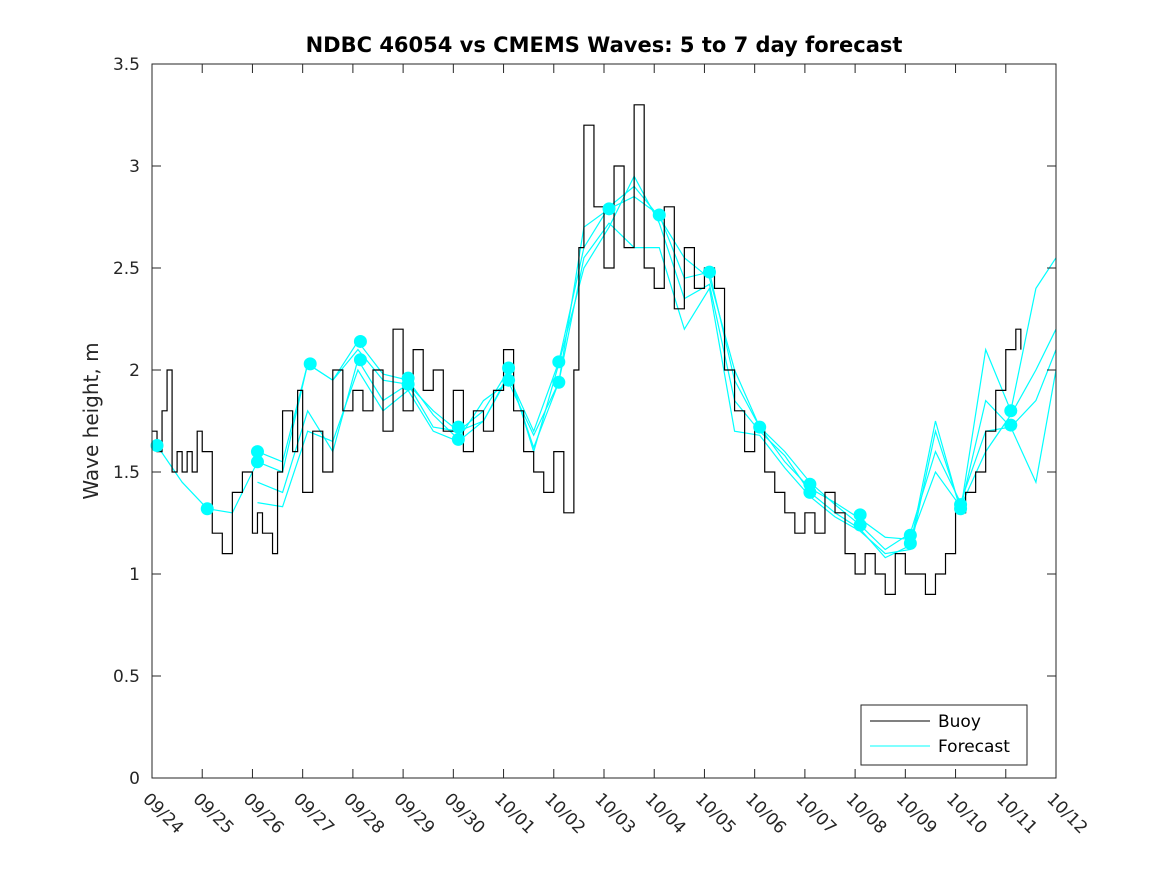 Image resolution: width=1167 pixels, height=875 pixels. I want to click on legend: Buoy Forecast, so click(944, 735).